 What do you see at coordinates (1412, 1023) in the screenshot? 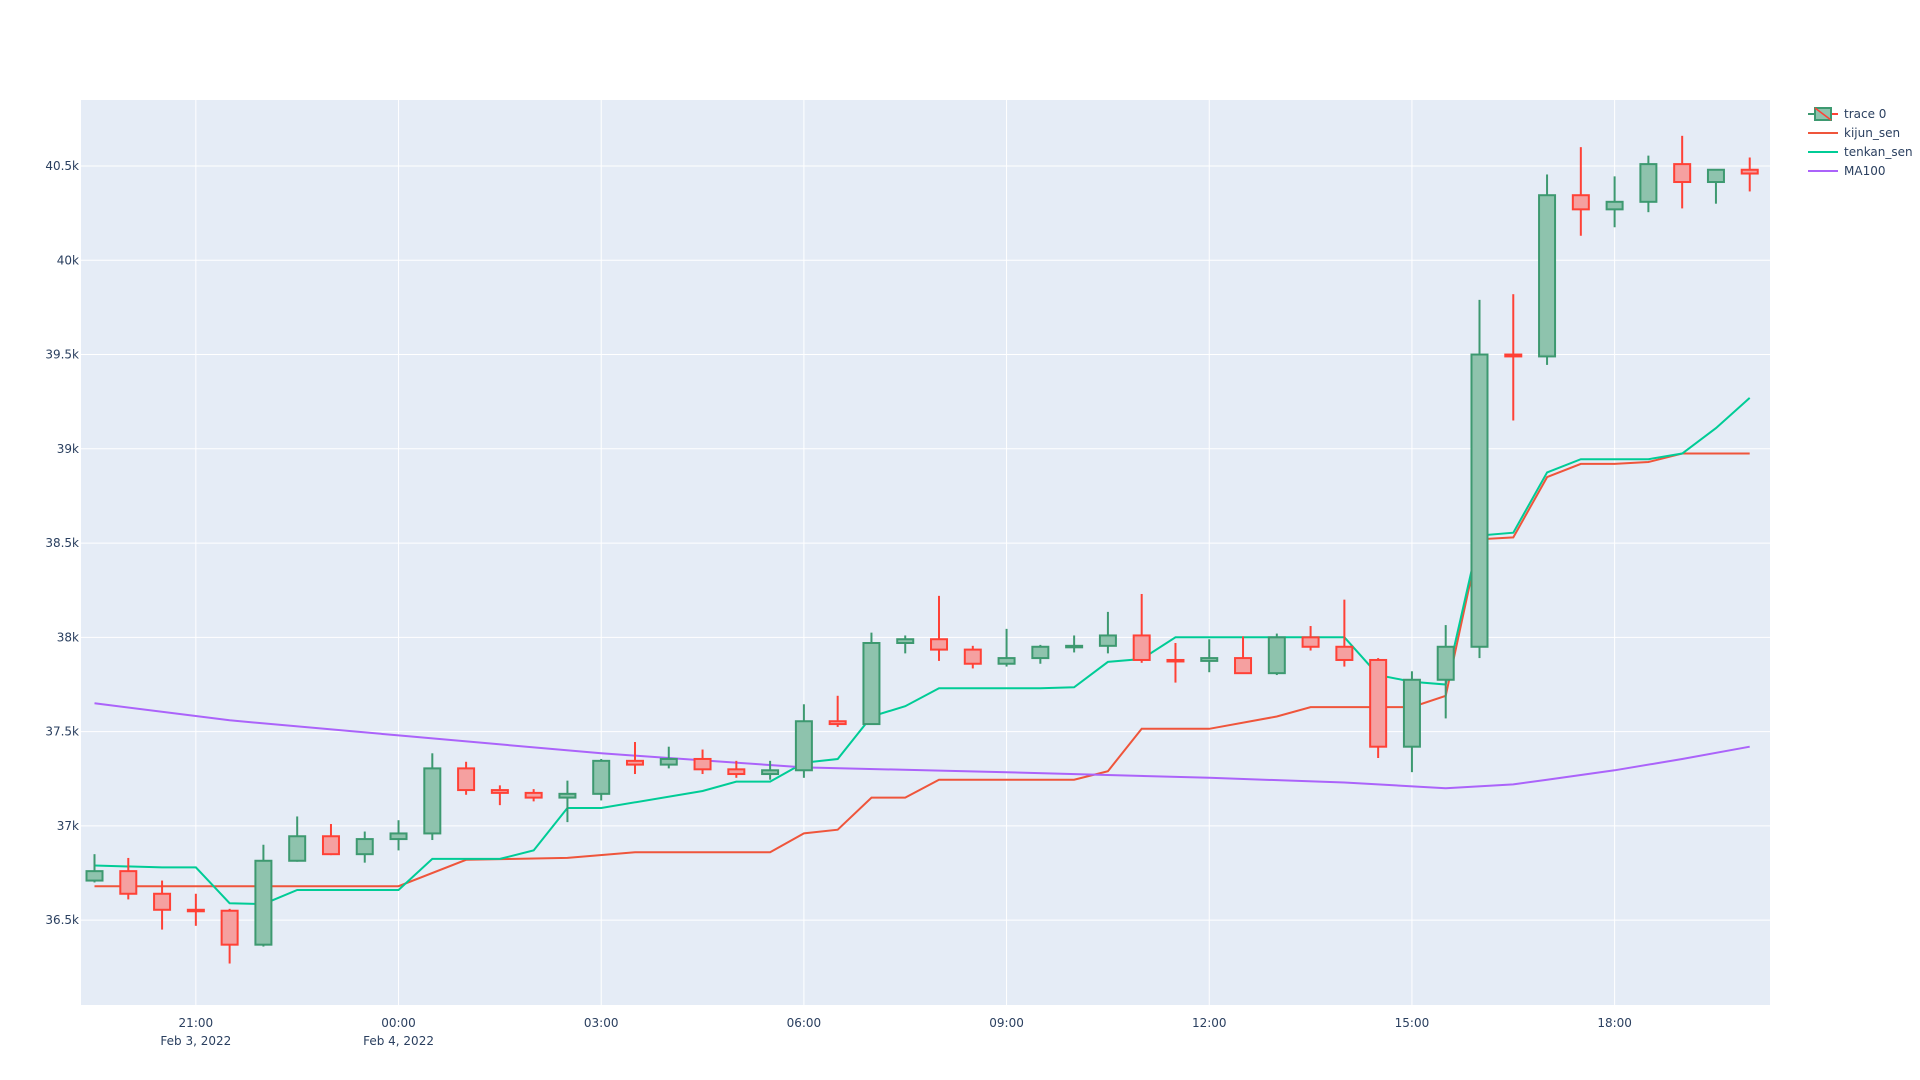
I see `x-tick-label: 15:00` at bounding box center [1412, 1023].